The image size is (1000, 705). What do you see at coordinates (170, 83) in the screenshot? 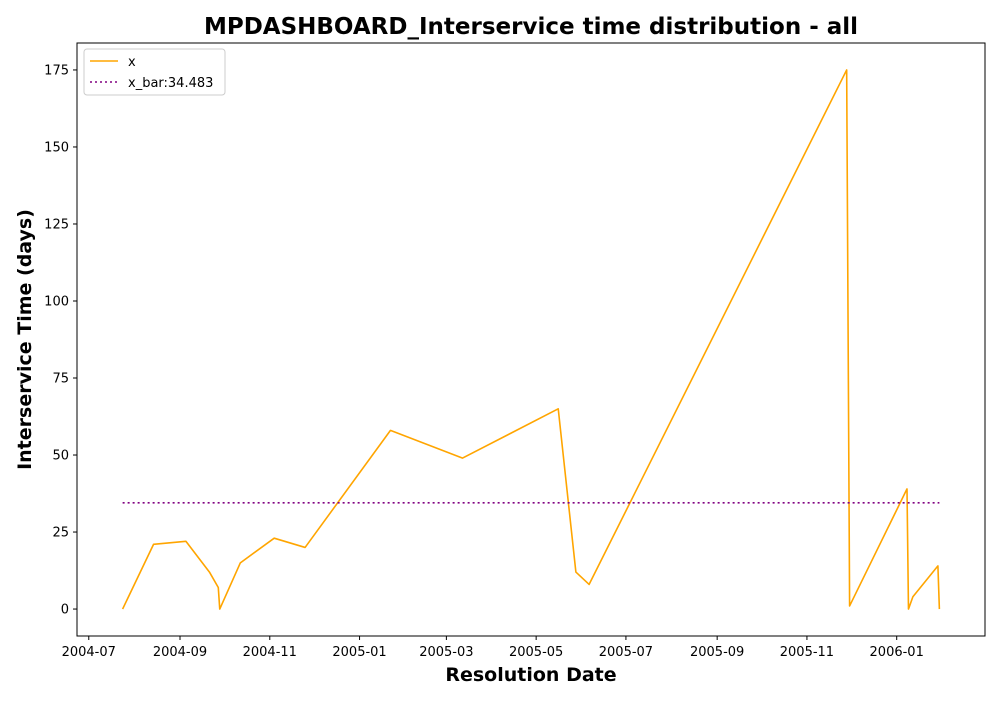
I see `legend-label-x-bar: x_bar:34.483` at bounding box center [170, 83].